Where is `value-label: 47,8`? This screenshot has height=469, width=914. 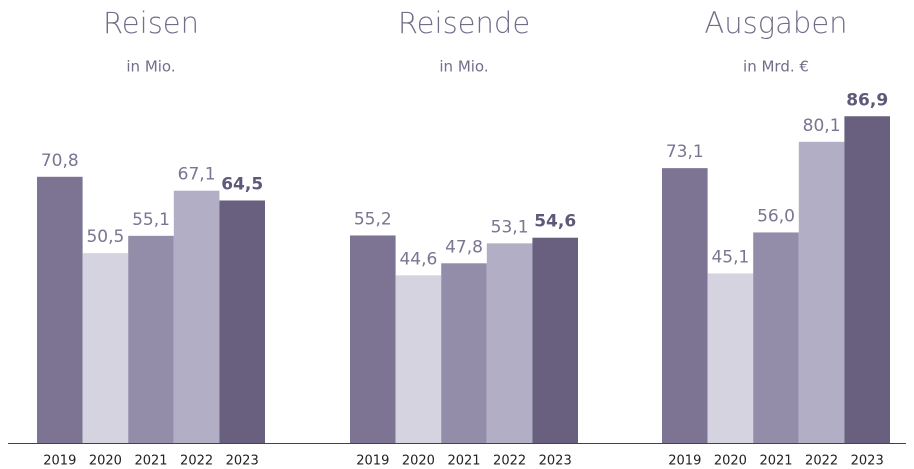
value-label: 47,8 is located at coordinates (464, 247).